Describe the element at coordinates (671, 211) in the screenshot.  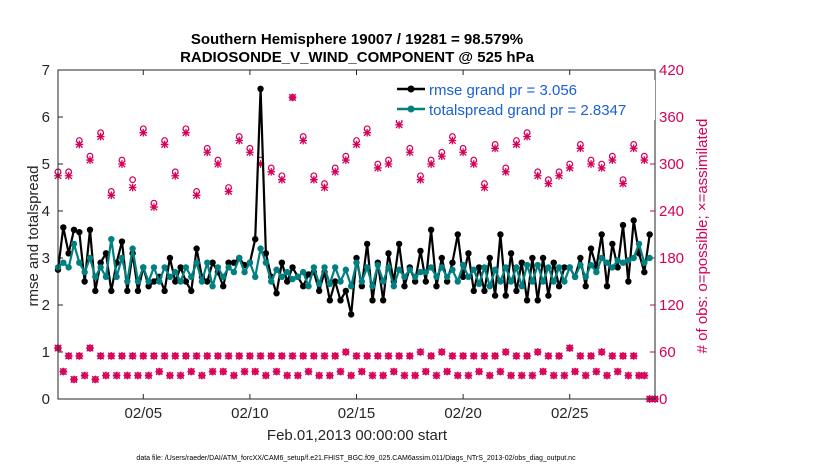
I see `y-right-tick-label: 240` at that location.